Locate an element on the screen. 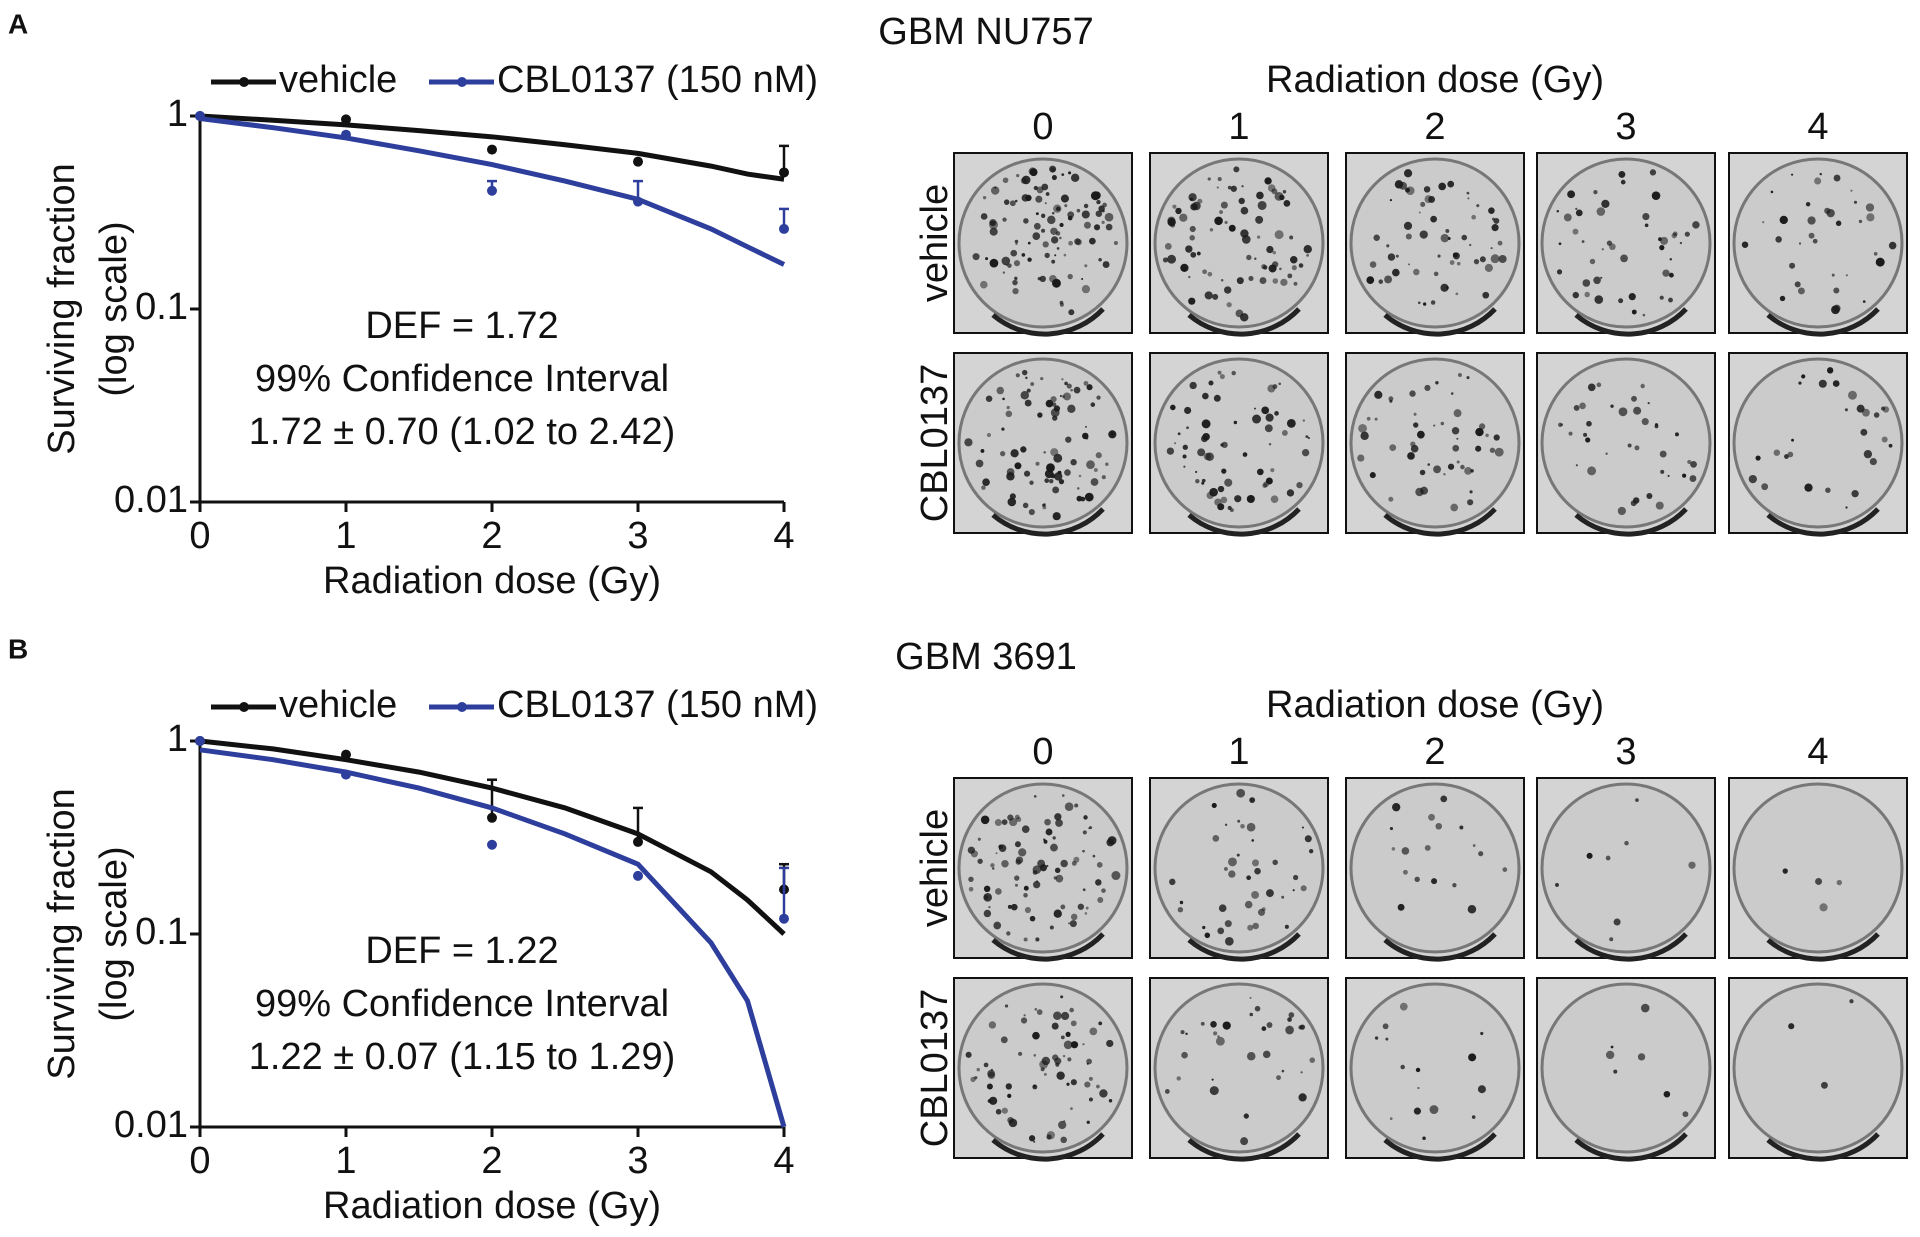 The image size is (1920, 1237). y-axis-label: Surviving fraction is located at coordinates (62, 308).